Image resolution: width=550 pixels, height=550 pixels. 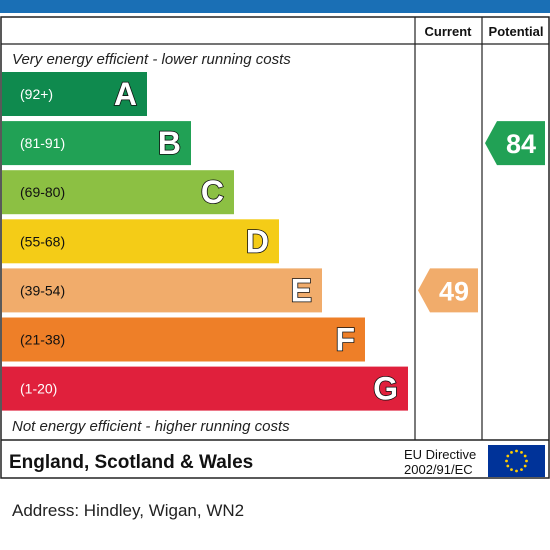 I want to click on band-letter: F, so click(x=345, y=340).